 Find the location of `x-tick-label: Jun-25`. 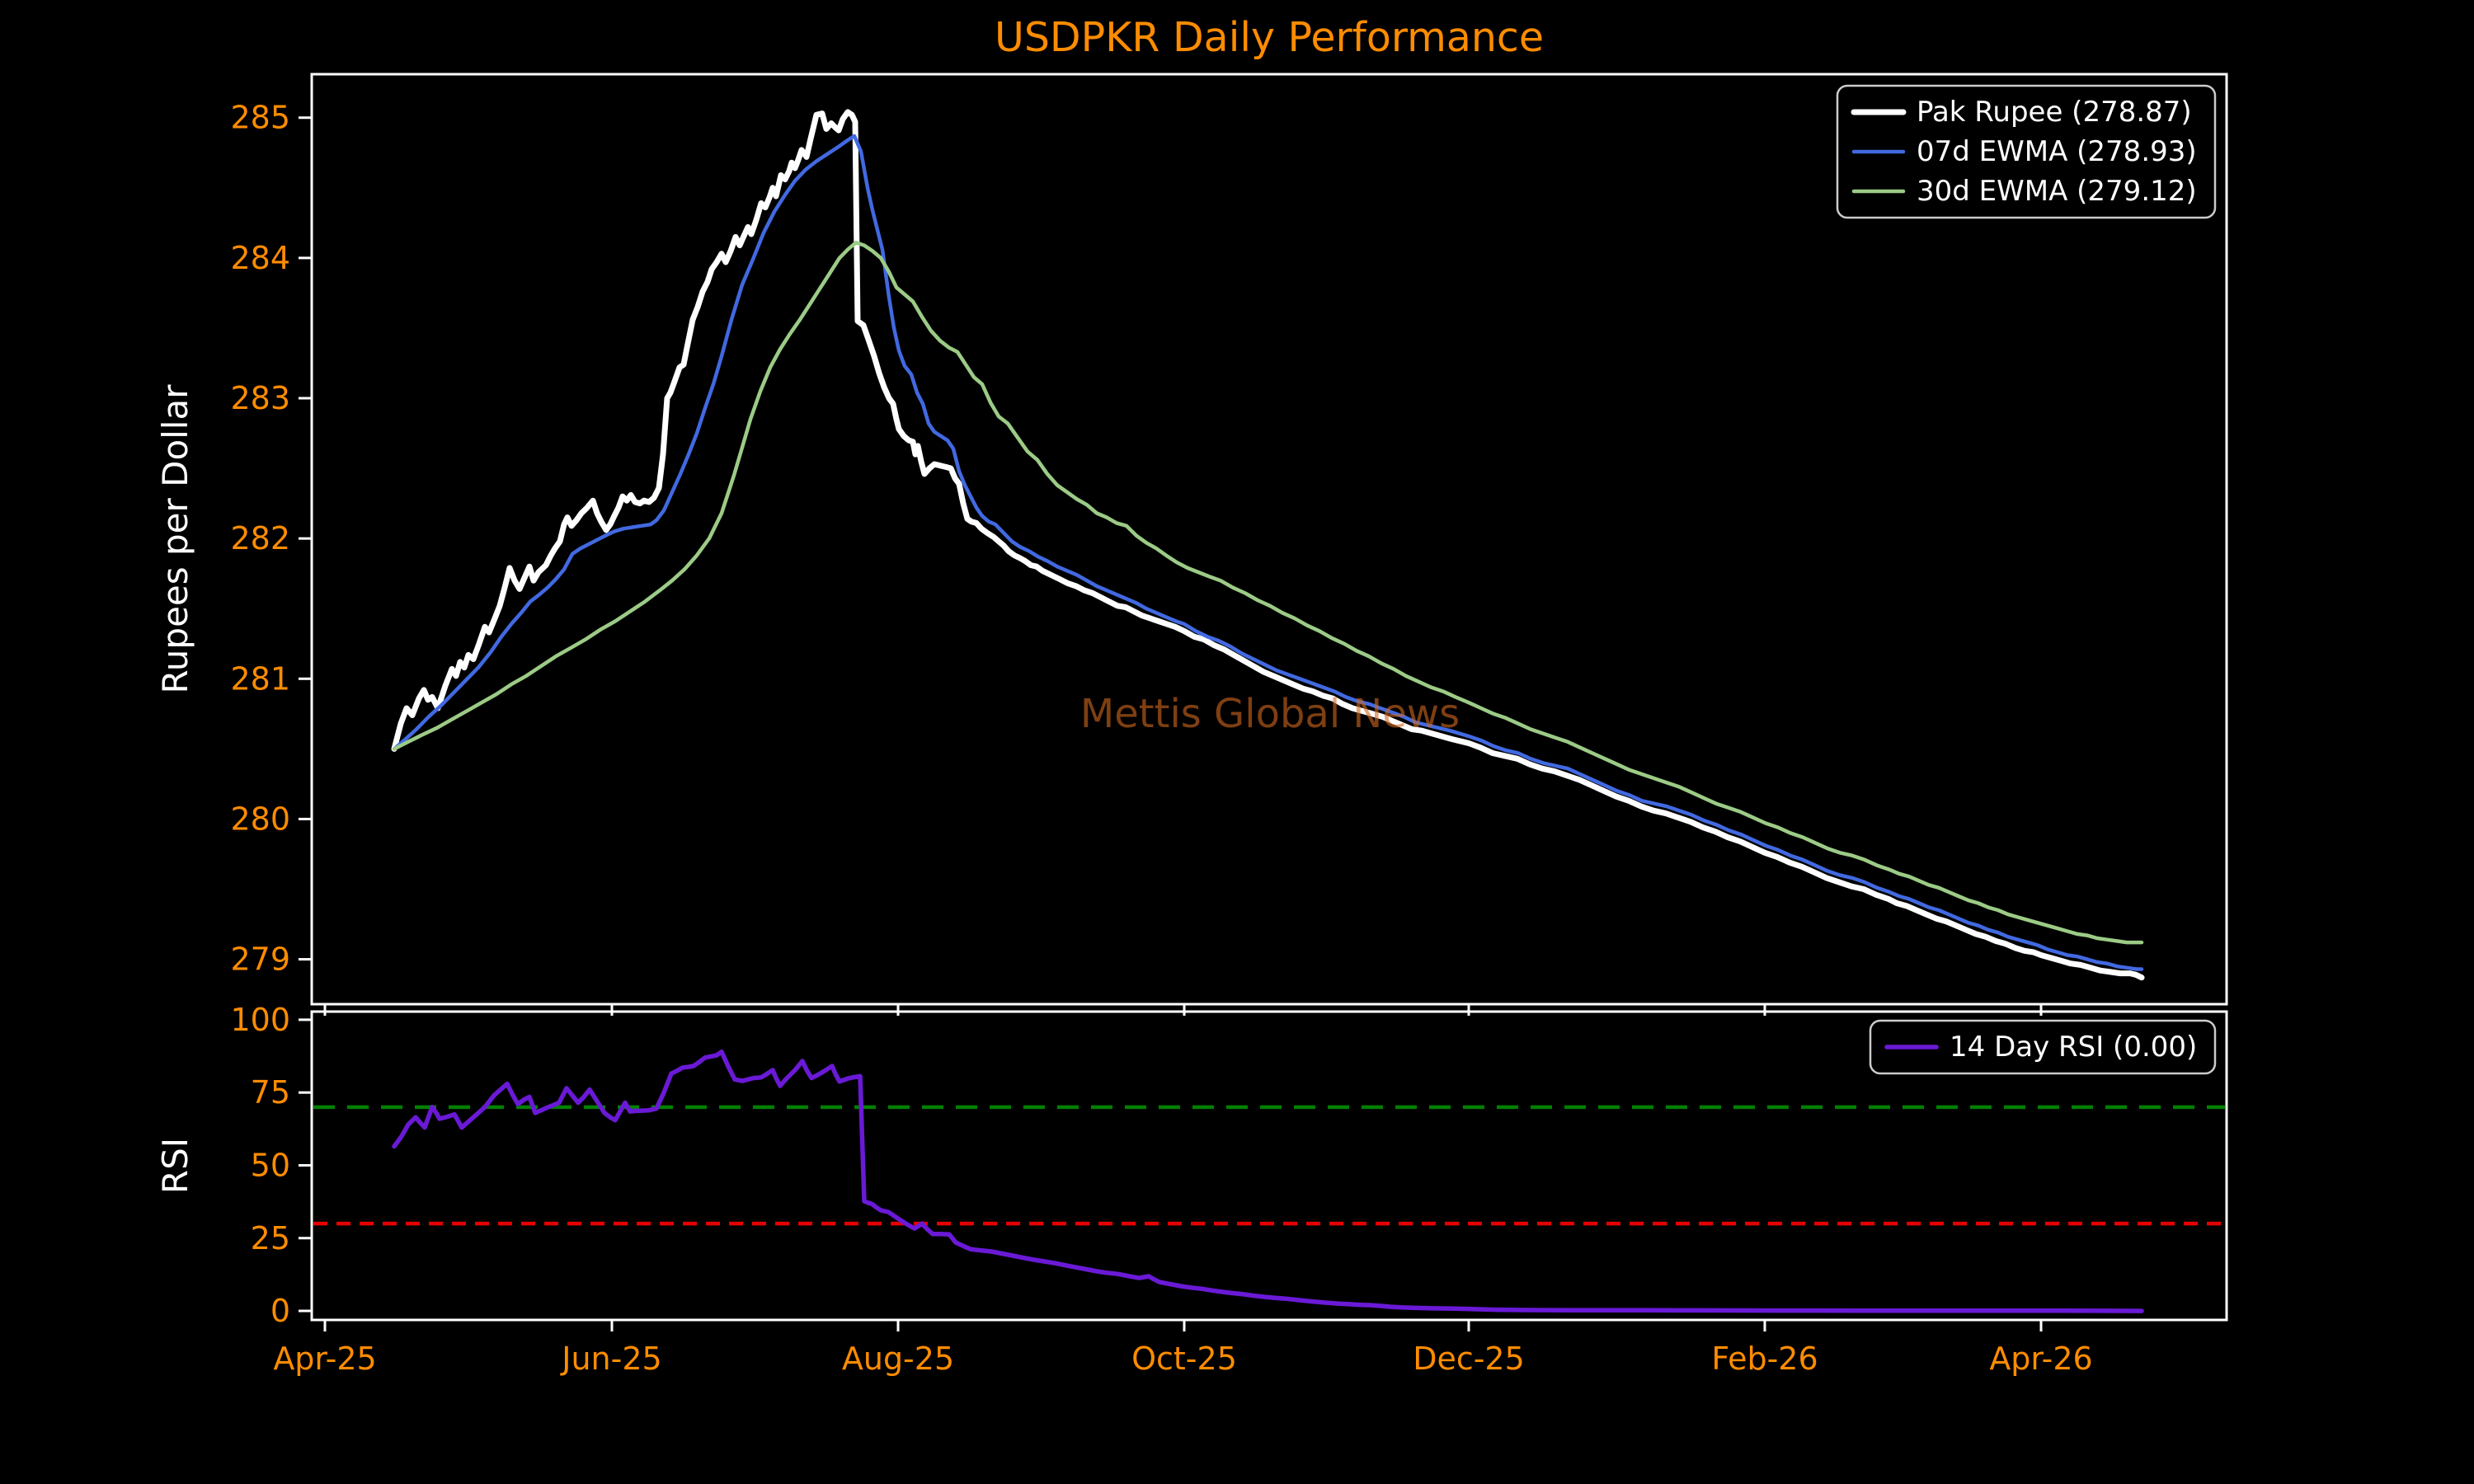

x-tick-label: Jun-25 is located at coordinates (610, 1359).